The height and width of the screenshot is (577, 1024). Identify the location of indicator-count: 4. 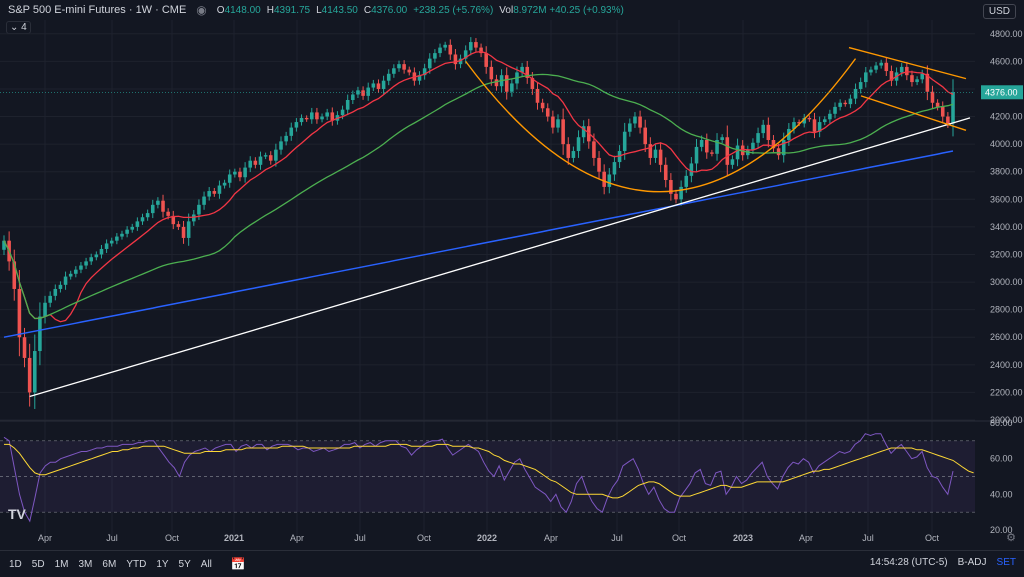
(24, 27).